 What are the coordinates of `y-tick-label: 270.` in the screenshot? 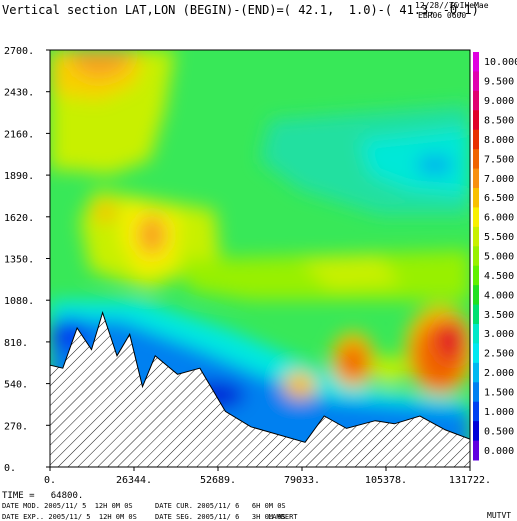 It's located at (16, 426).